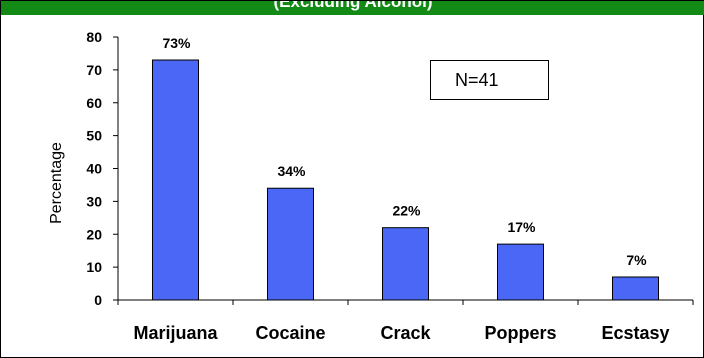 The height and width of the screenshot is (358, 704). Describe the element at coordinates (636, 260) in the screenshot. I see `data-label-ecstasy: 7%` at that location.